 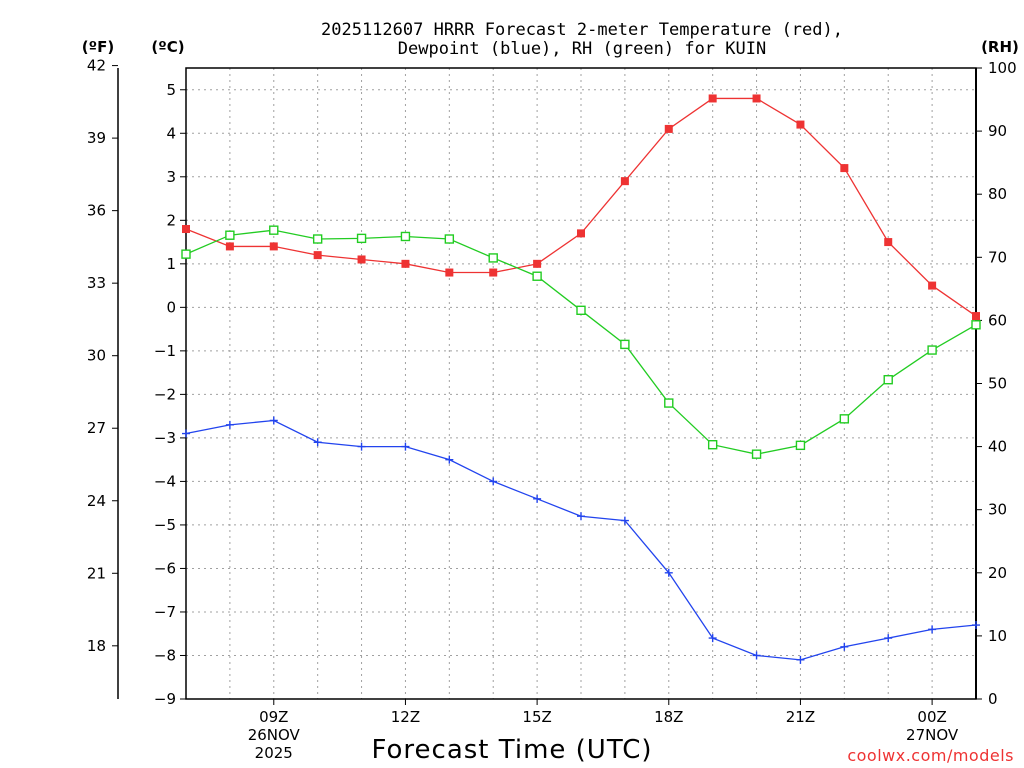 I want to click on rh-tick-label: 0, so click(x=993, y=699).